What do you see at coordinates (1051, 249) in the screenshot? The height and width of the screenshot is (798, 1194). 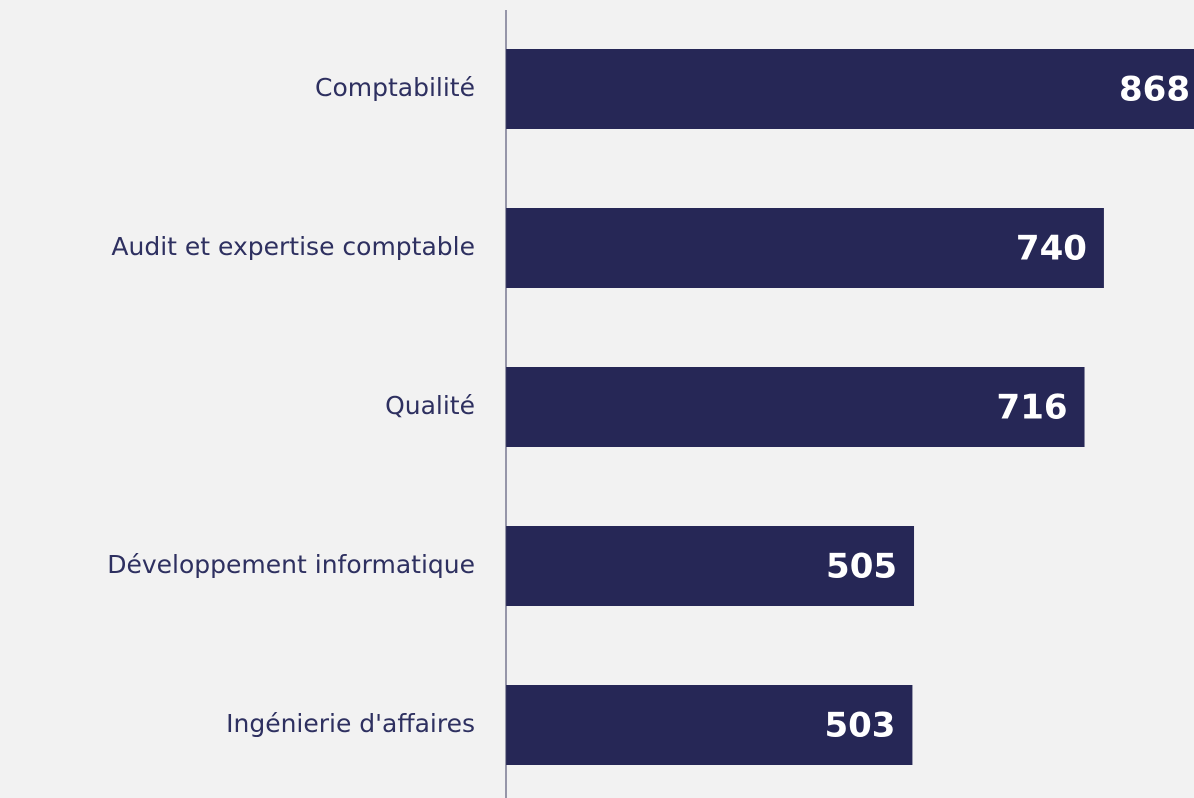 I see `value-label: 740` at bounding box center [1051, 249].